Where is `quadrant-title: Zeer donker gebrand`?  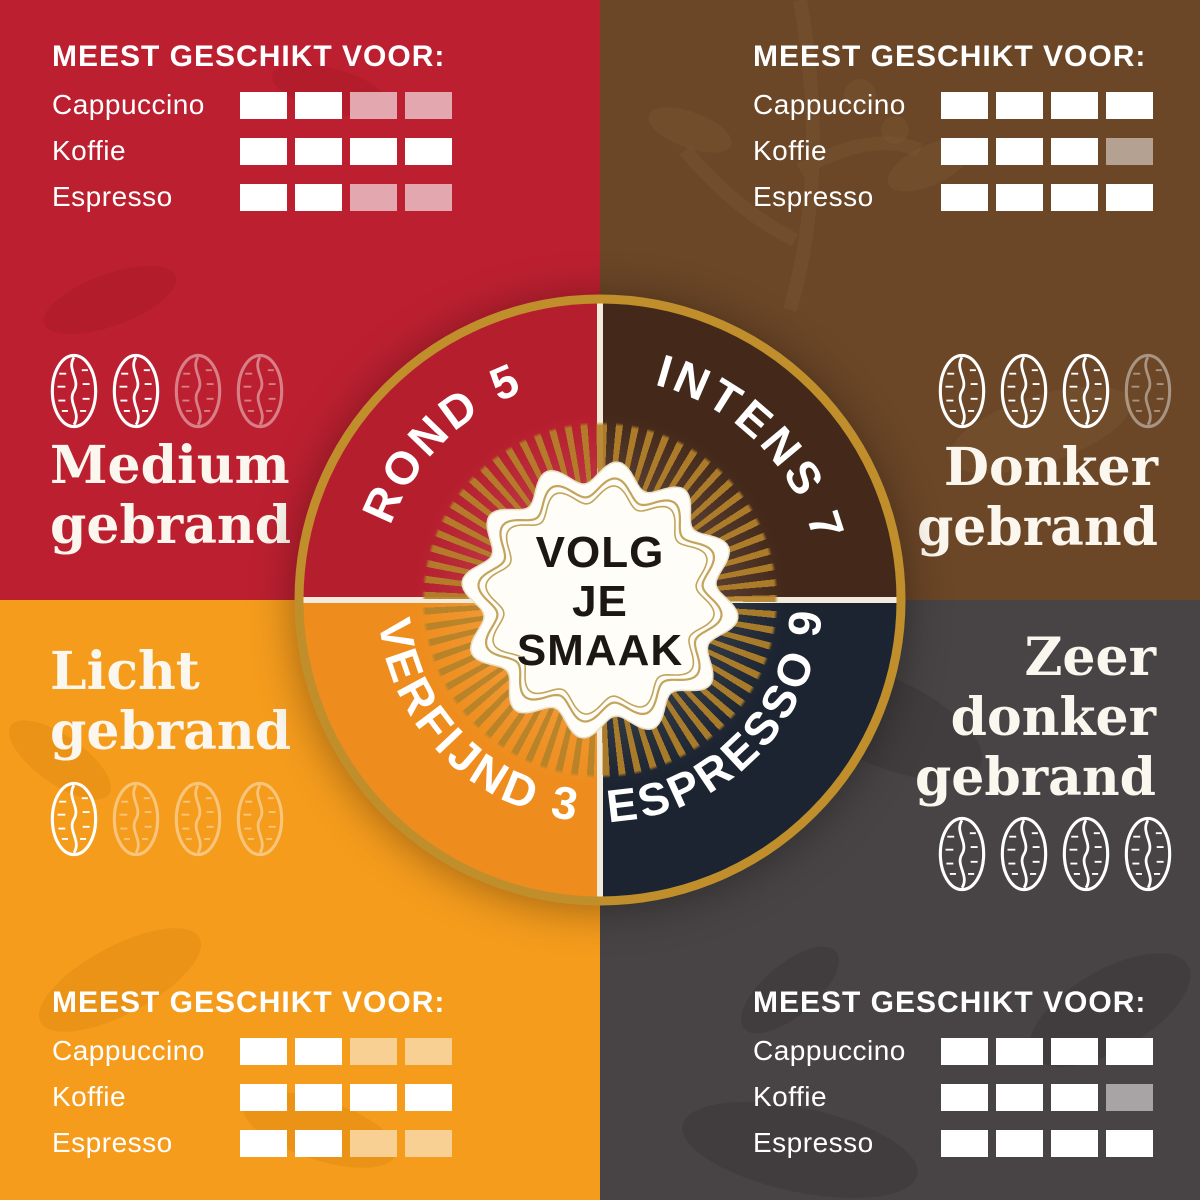
quadrant-title: Zeer donker gebrand is located at coordinates (1035, 717).